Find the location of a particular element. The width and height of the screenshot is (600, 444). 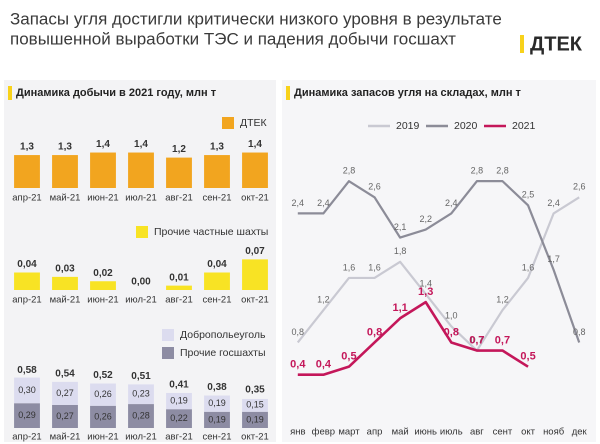

total-label: 0,54 is located at coordinates (65, 373).